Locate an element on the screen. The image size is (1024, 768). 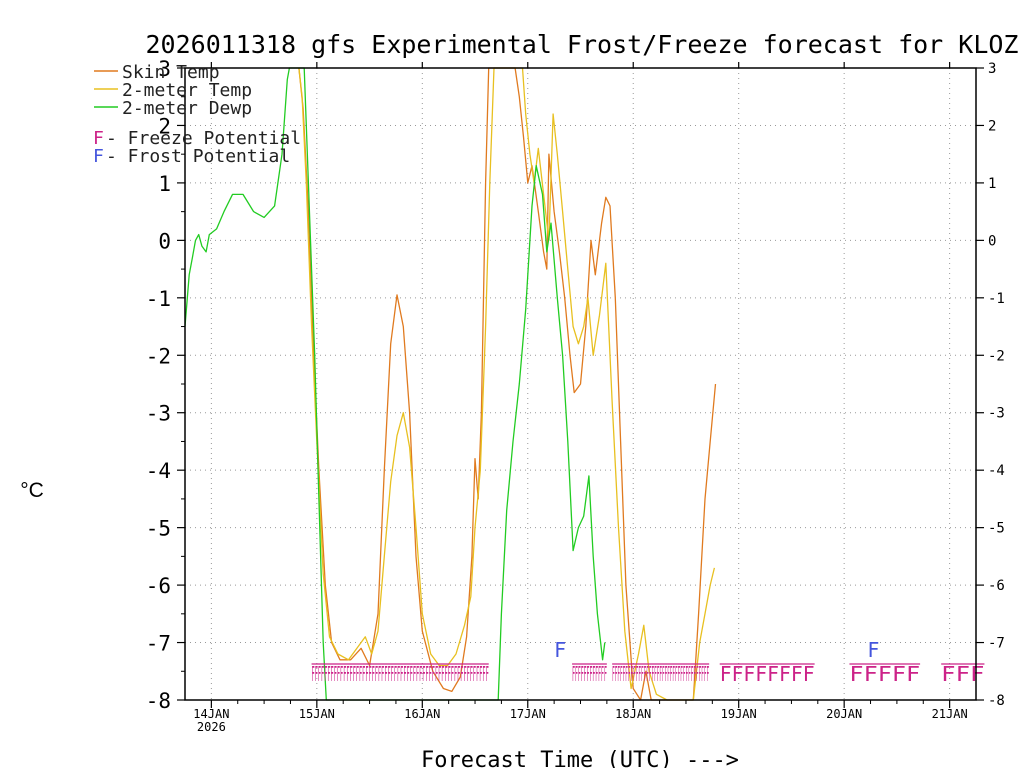
legend-label: 2-meter Temp is located at coordinates (187, 90).